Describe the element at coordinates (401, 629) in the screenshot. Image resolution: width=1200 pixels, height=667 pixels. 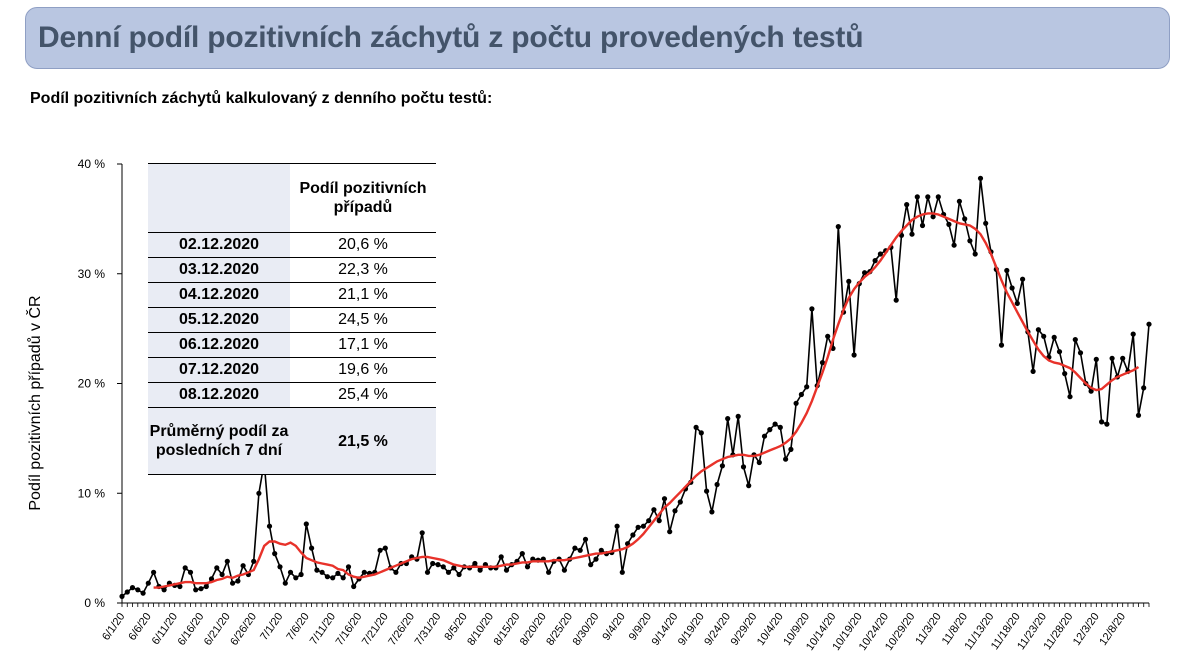
I see `x-tick-label: 7/26/20` at that location.